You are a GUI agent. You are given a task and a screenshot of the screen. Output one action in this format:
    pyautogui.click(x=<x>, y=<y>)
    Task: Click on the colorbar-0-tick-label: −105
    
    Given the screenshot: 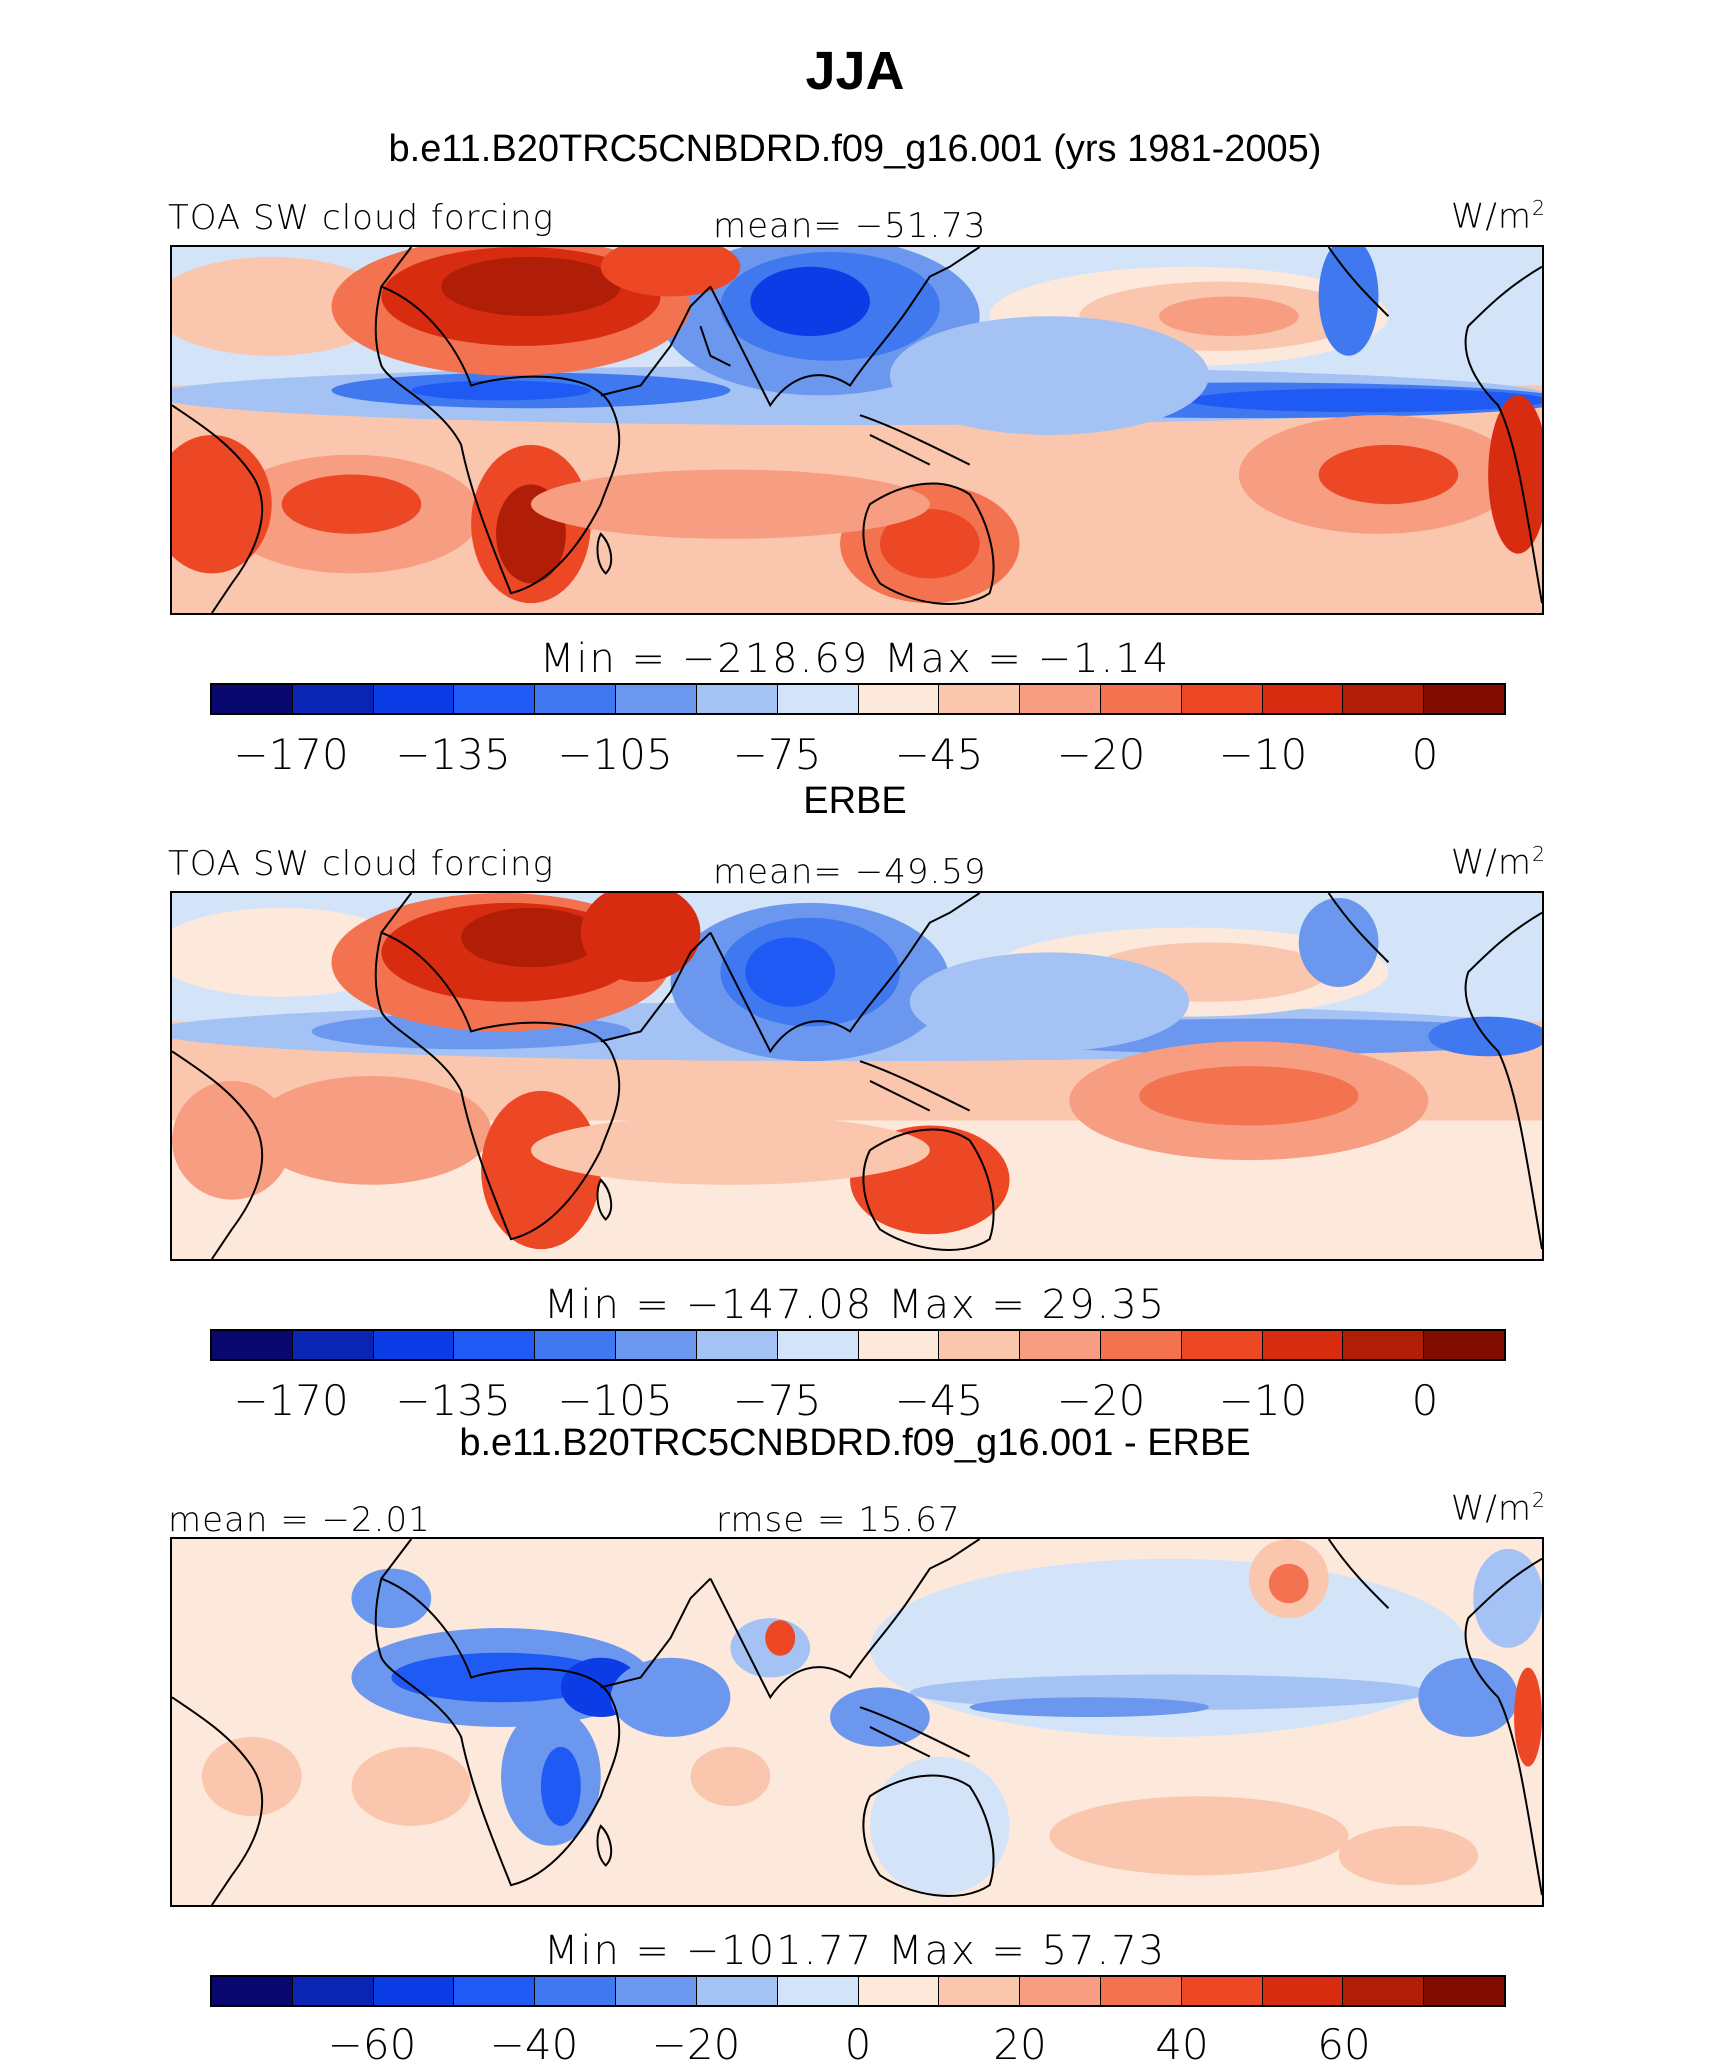 What is the action you would take?
    pyautogui.click(x=615, y=754)
    